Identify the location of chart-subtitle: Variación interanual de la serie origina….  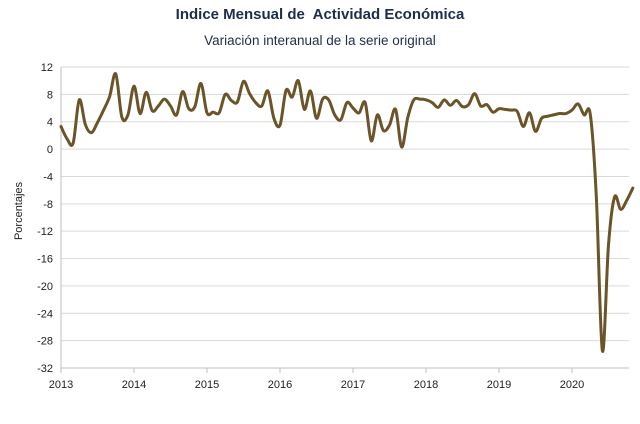
(320, 40).